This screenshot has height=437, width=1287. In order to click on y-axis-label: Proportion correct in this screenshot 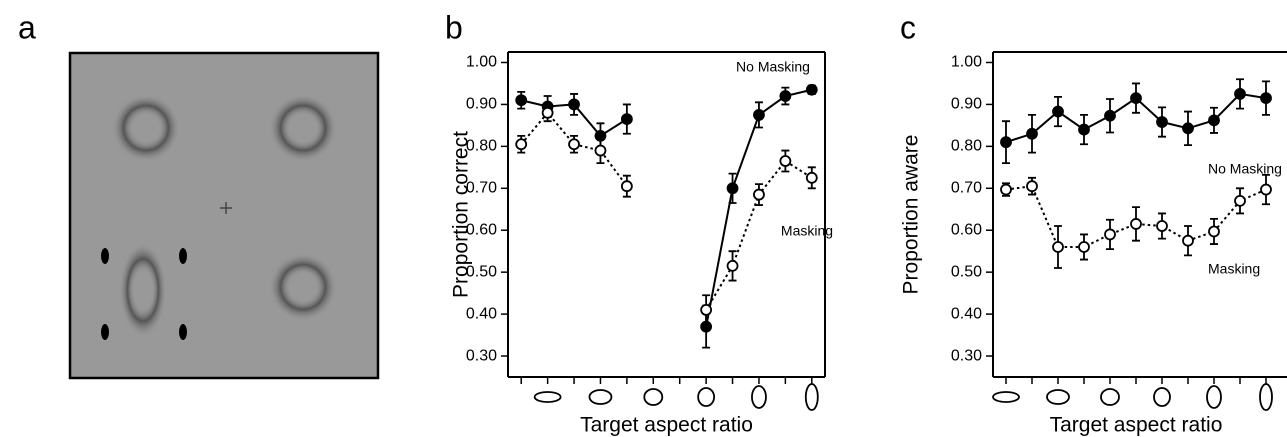, I will do `click(461, 214)`.